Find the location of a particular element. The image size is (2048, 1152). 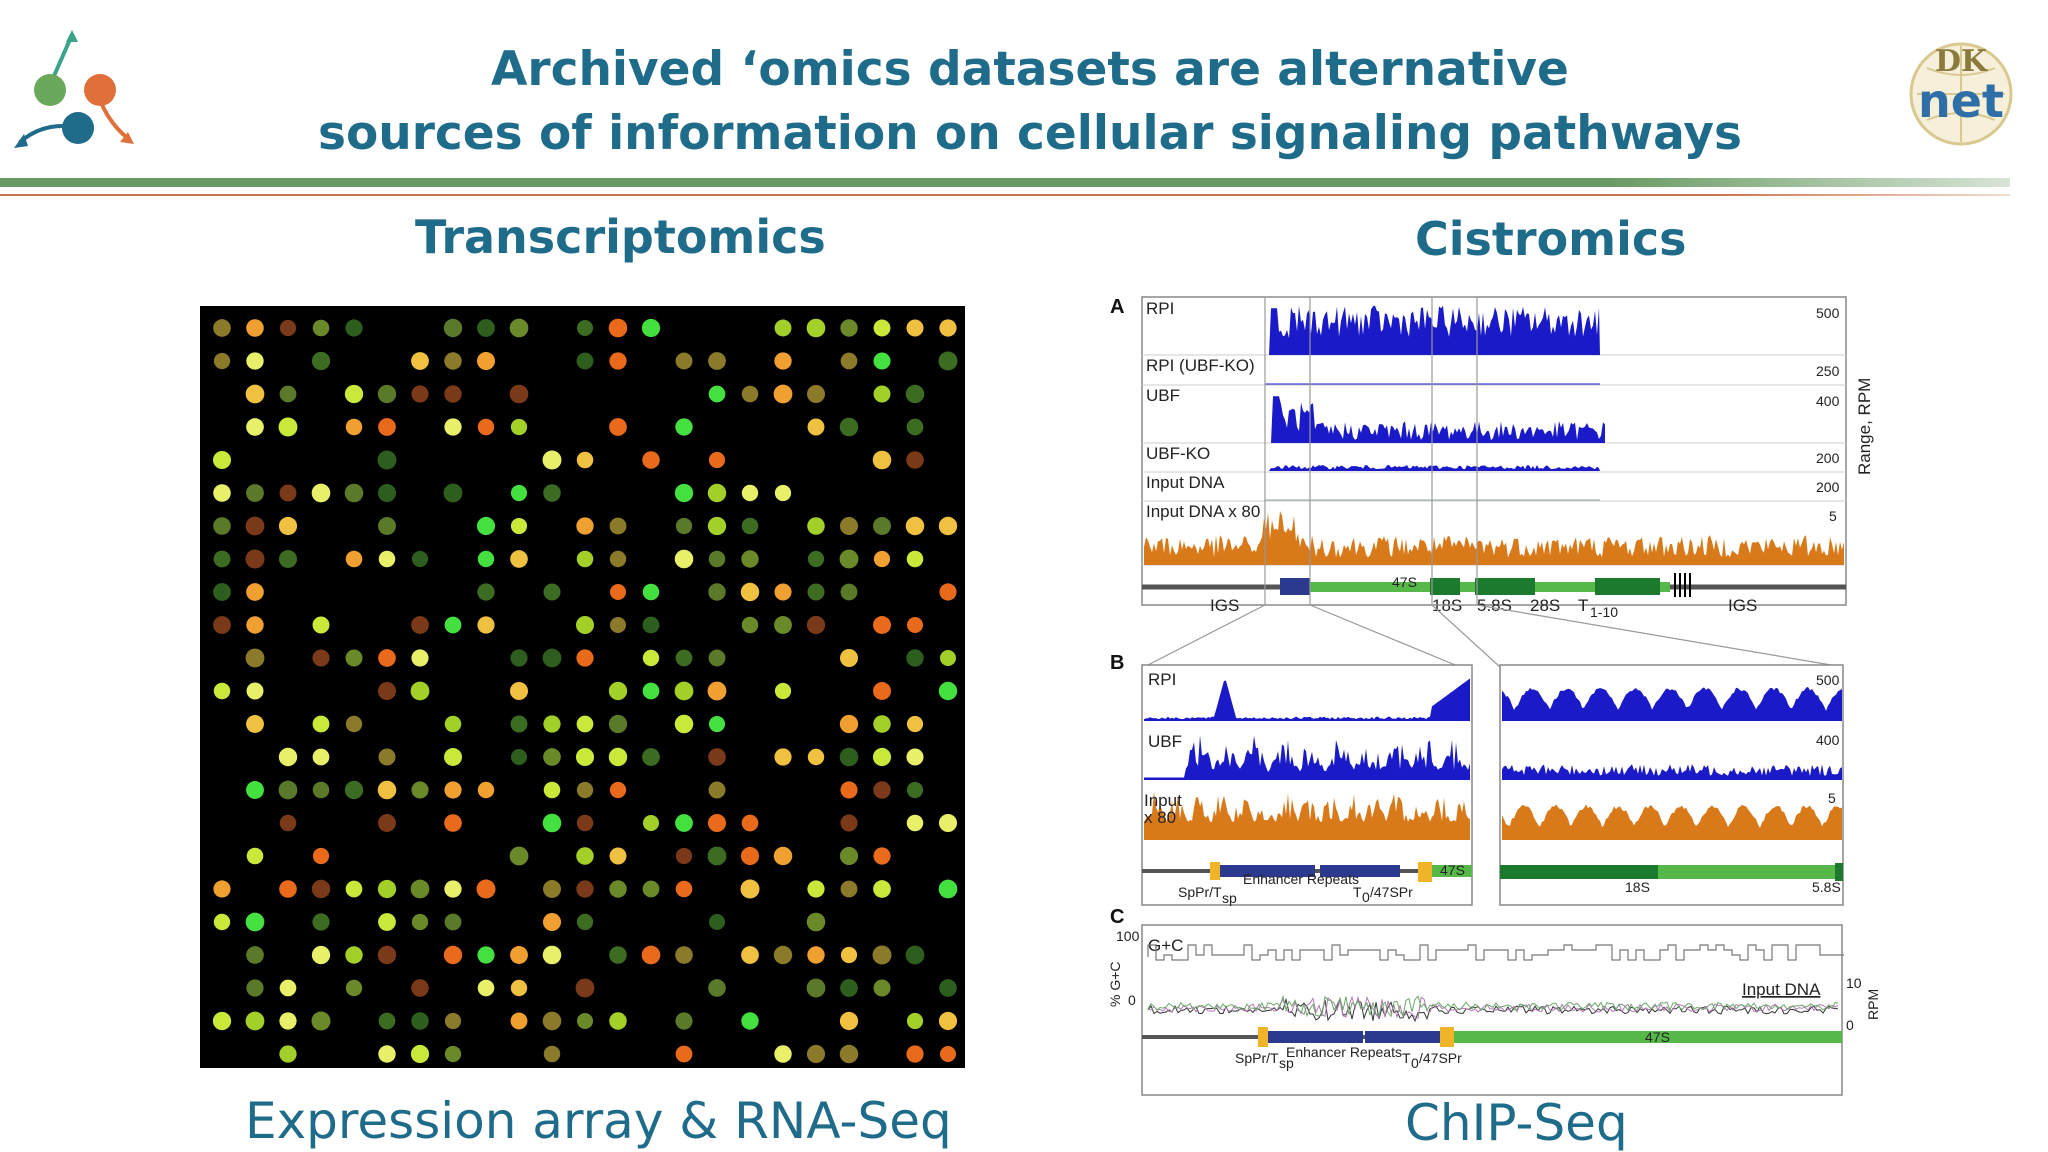

panel-b-track-x80: x 80 is located at coordinates (1160, 817).